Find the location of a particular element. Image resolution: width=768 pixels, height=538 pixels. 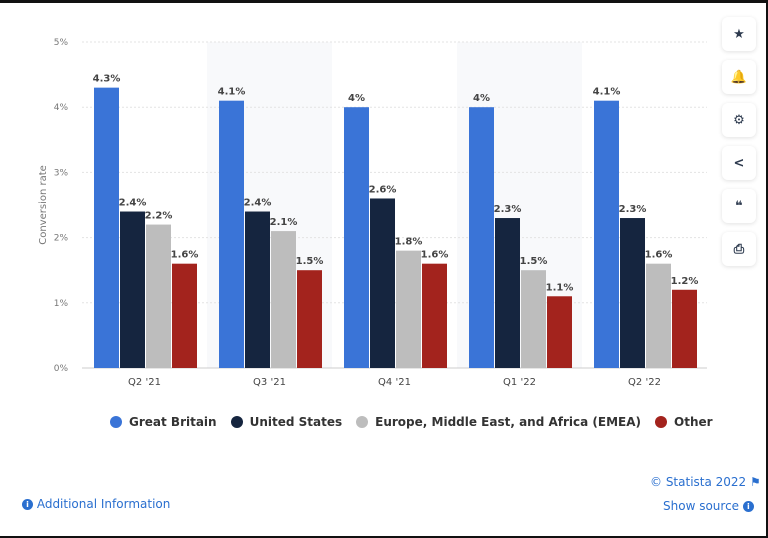

x-tick-label: Q3 '21 is located at coordinates (269, 382).